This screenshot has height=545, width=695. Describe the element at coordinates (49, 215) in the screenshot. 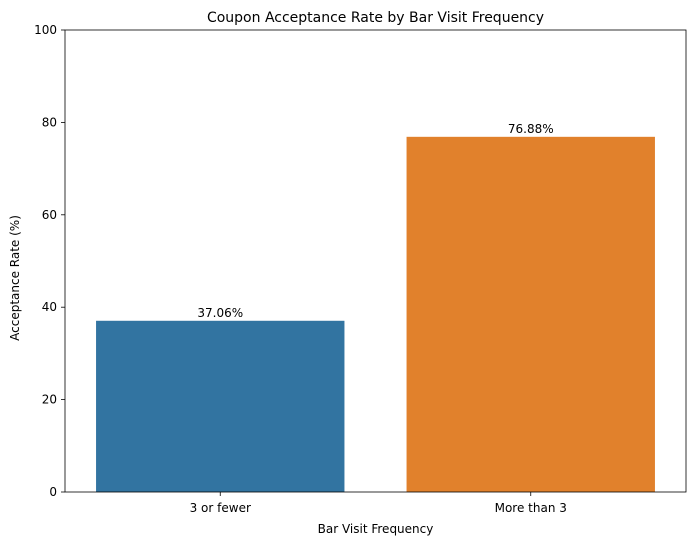

I see `y-tick-label-60: 60` at that location.